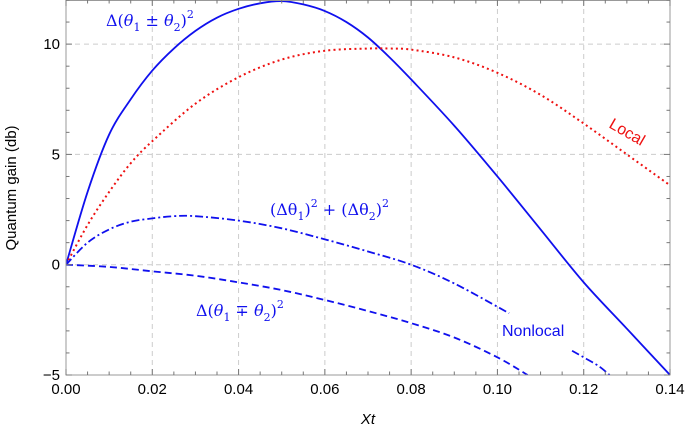 The image size is (685, 432). What do you see at coordinates (152, 389) in the screenshot?
I see `x-tick-label: 0.02` at bounding box center [152, 389].